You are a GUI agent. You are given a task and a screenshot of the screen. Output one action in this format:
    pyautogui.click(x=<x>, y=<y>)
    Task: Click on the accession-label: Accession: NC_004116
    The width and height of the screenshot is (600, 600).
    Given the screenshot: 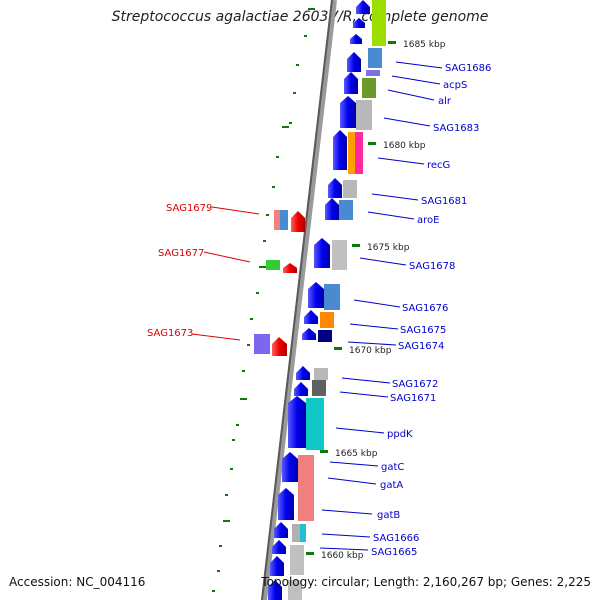 What is the action you would take?
    pyautogui.click(x=77, y=582)
    